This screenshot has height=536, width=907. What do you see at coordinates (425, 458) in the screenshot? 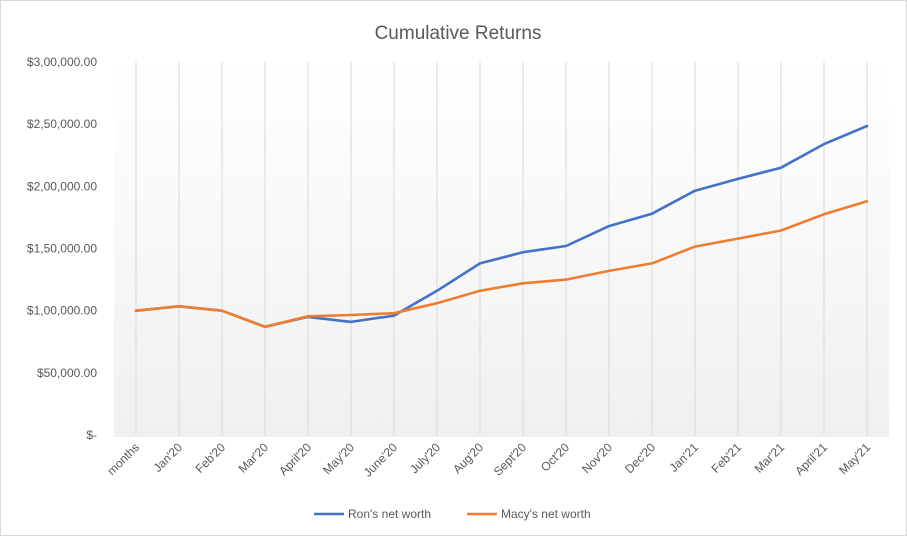
I see `x-tick-label: July'20` at bounding box center [425, 458].